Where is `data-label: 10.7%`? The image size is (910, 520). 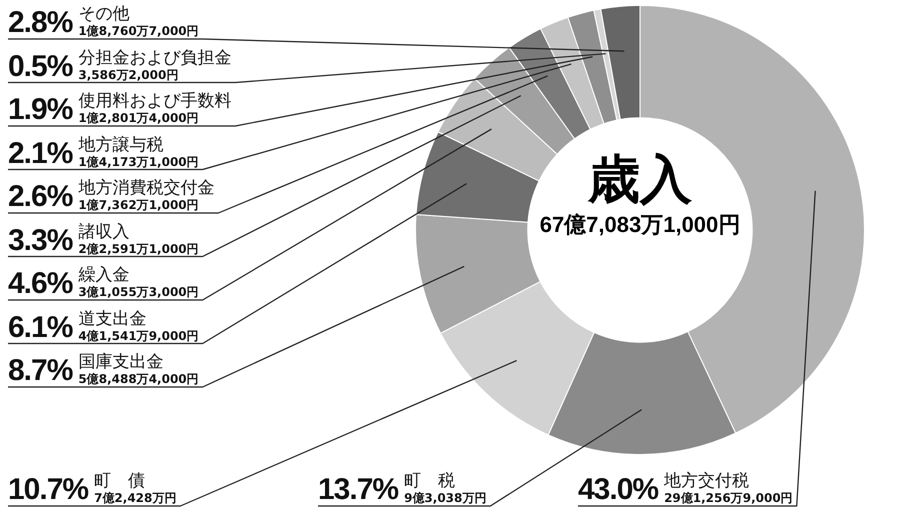 data-label: 10.7% is located at coordinates (48, 489).